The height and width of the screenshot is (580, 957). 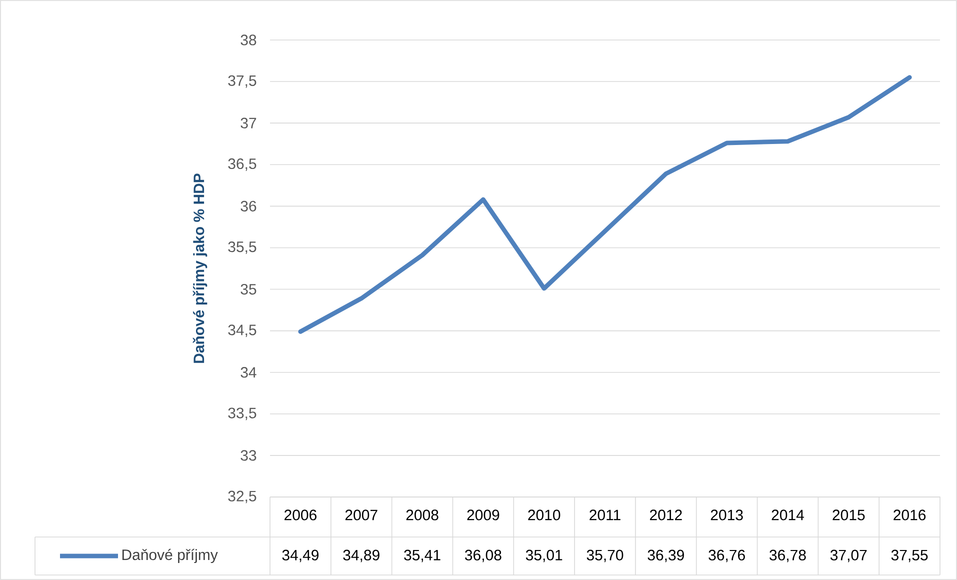 I want to click on data-label: 36,78, so click(x=788, y=556).